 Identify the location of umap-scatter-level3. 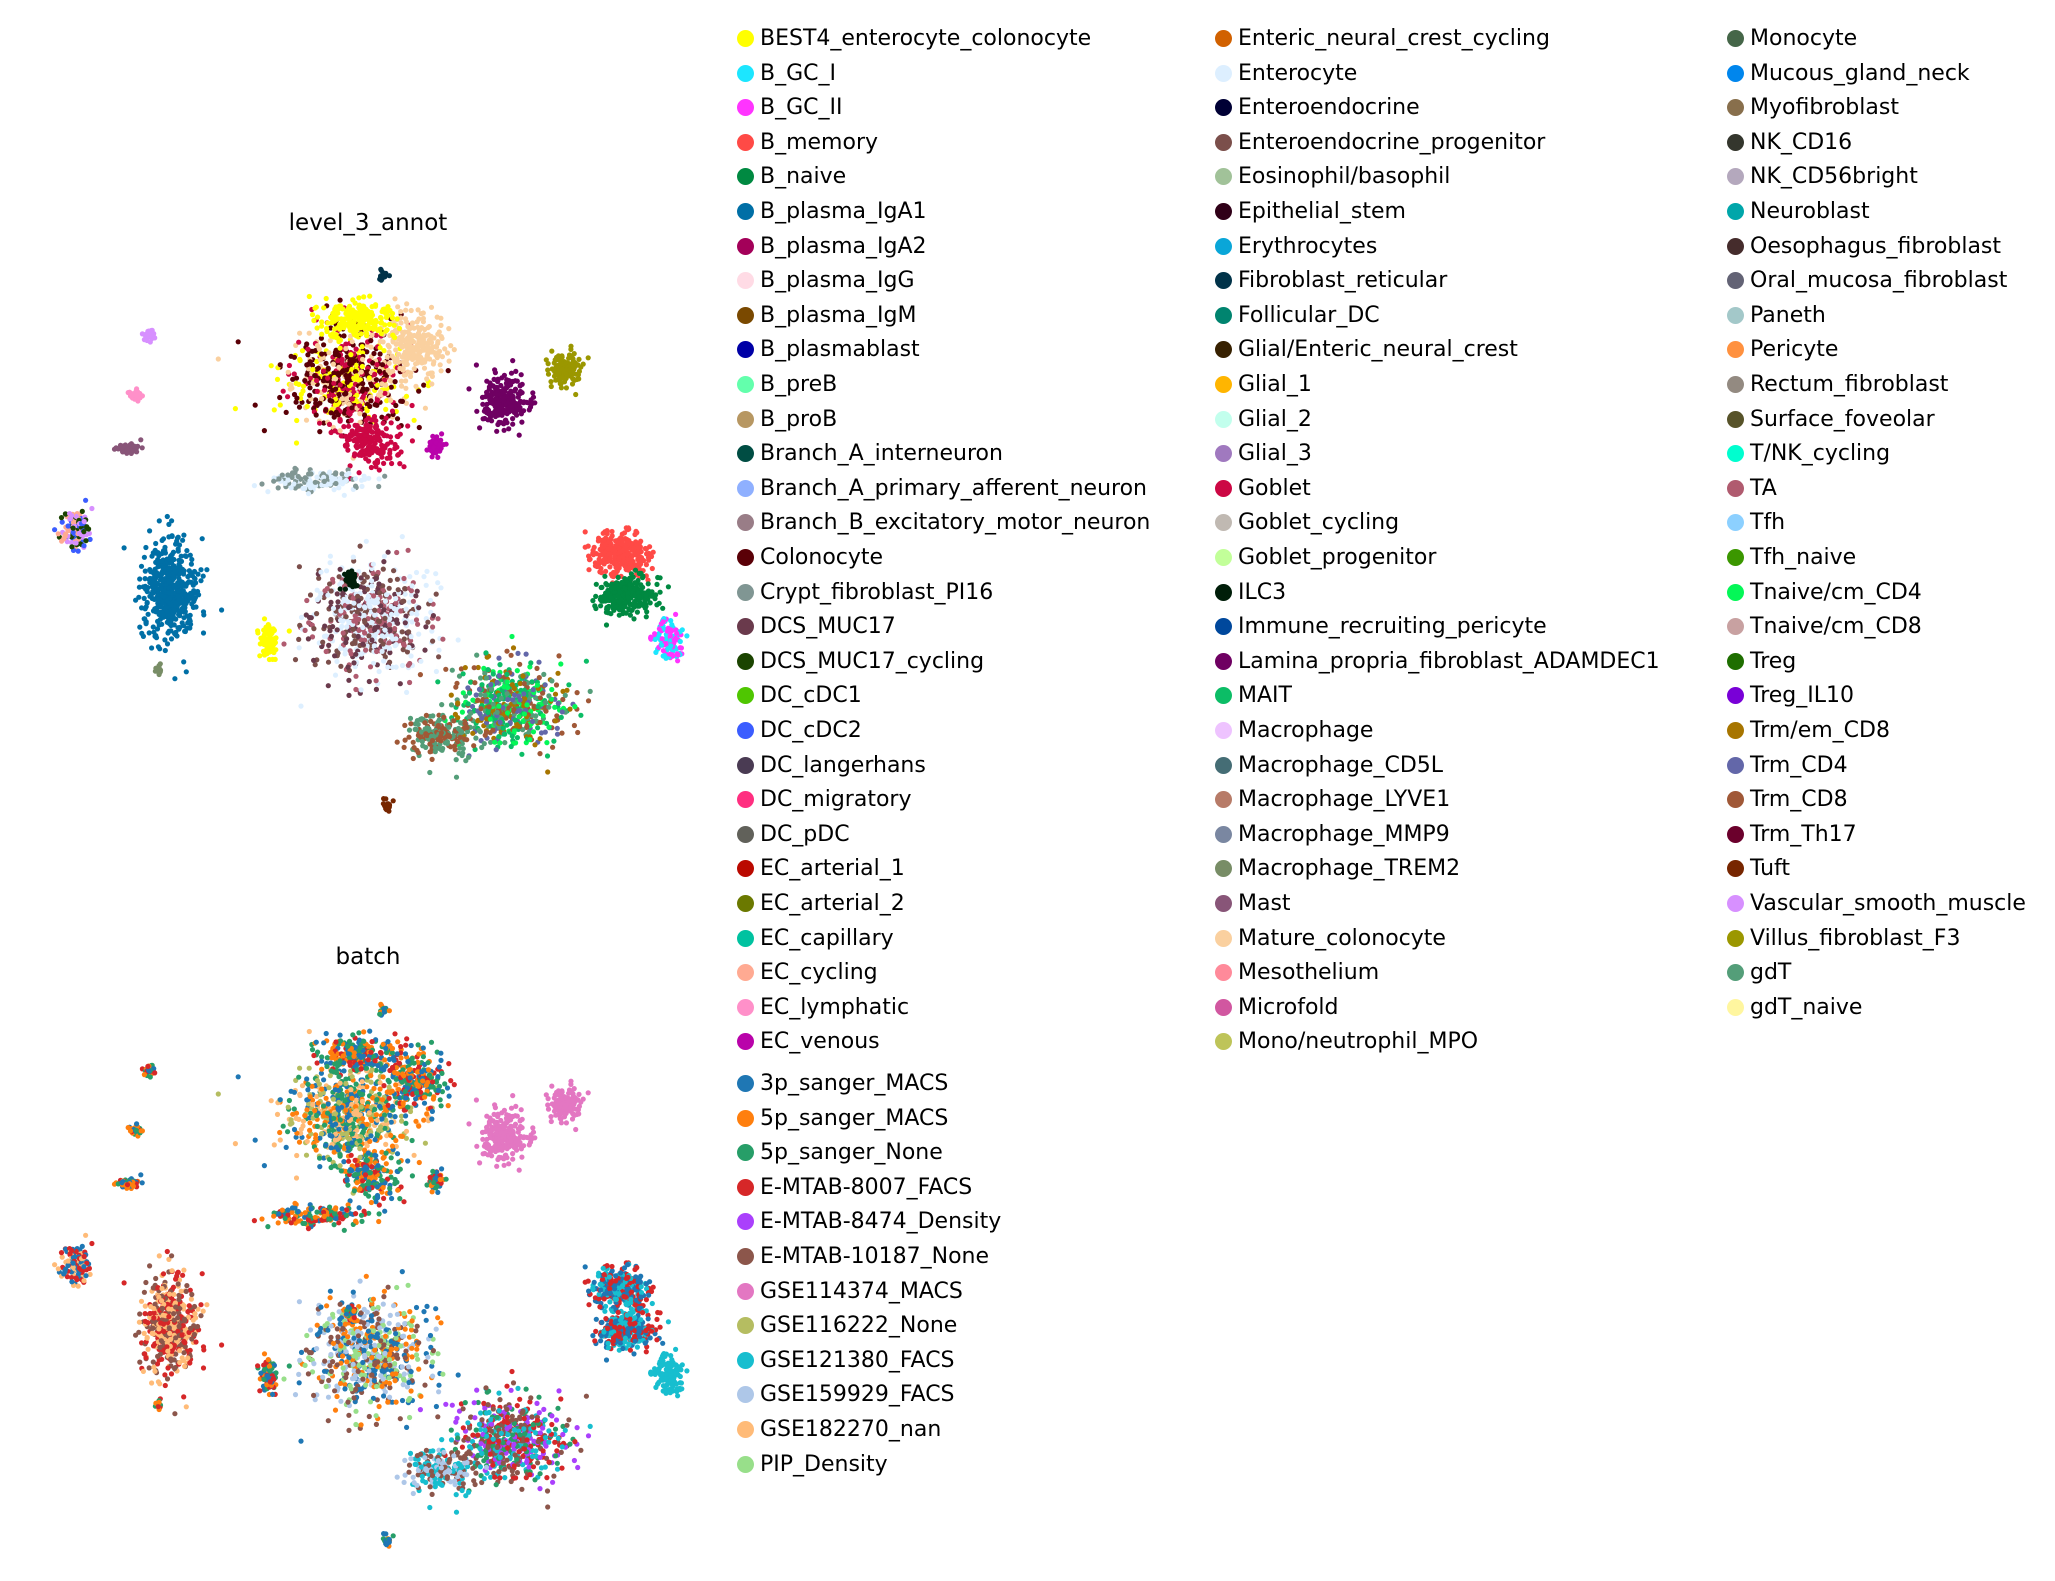
(371, 540).